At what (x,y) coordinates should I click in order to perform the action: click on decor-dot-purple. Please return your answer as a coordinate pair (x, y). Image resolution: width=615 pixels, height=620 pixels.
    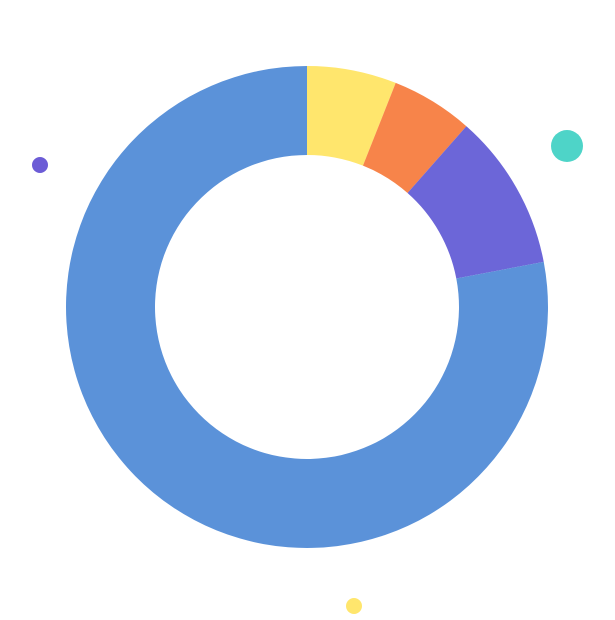
    Looking at the image, I should click on (40, 165).